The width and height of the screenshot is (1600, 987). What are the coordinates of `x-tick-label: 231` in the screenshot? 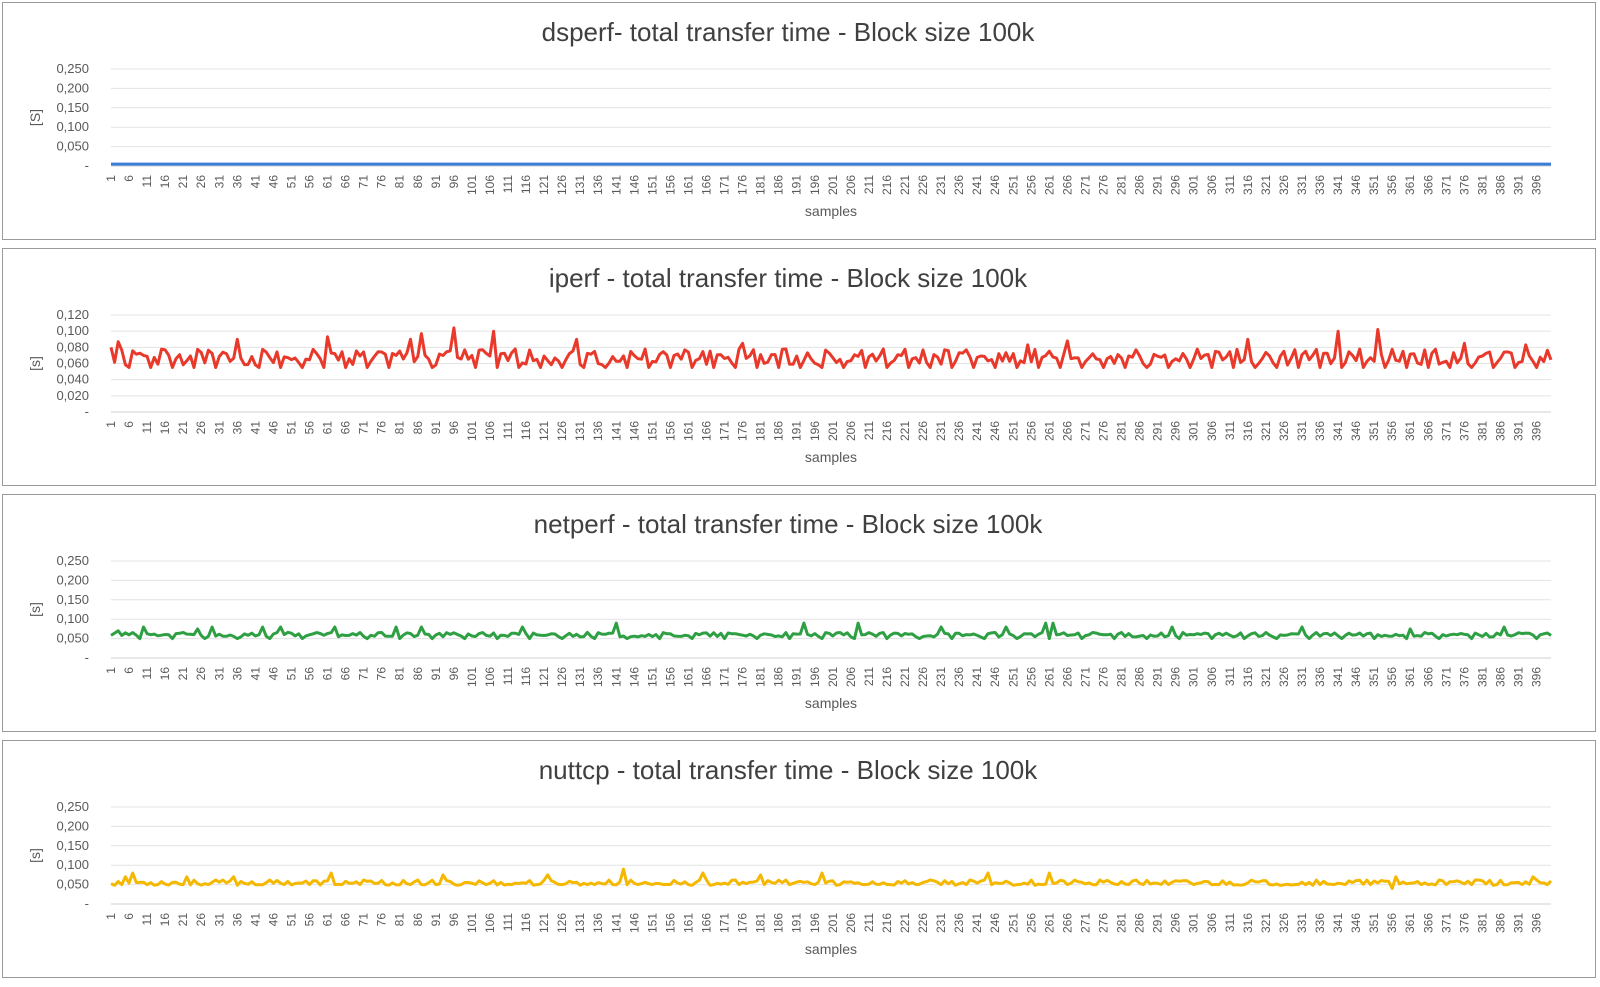 It's located at (941, 923).